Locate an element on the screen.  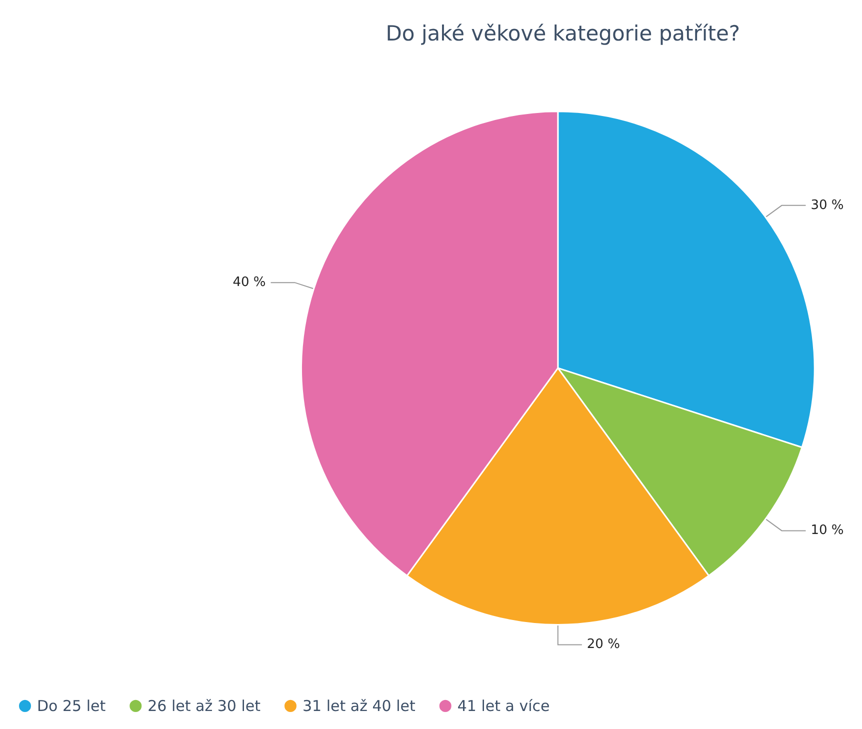
data-label: 20 % is located at coordinates (603, 644).